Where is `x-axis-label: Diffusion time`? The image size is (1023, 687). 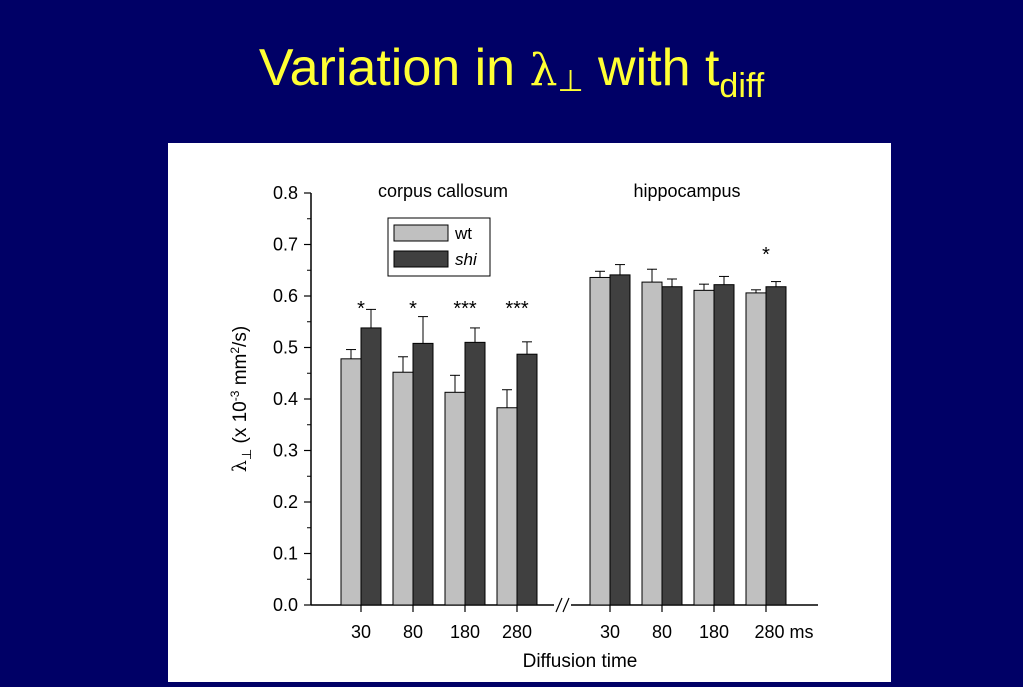 x-axis-label: Diffusion time is located at coordinates (580, 661).